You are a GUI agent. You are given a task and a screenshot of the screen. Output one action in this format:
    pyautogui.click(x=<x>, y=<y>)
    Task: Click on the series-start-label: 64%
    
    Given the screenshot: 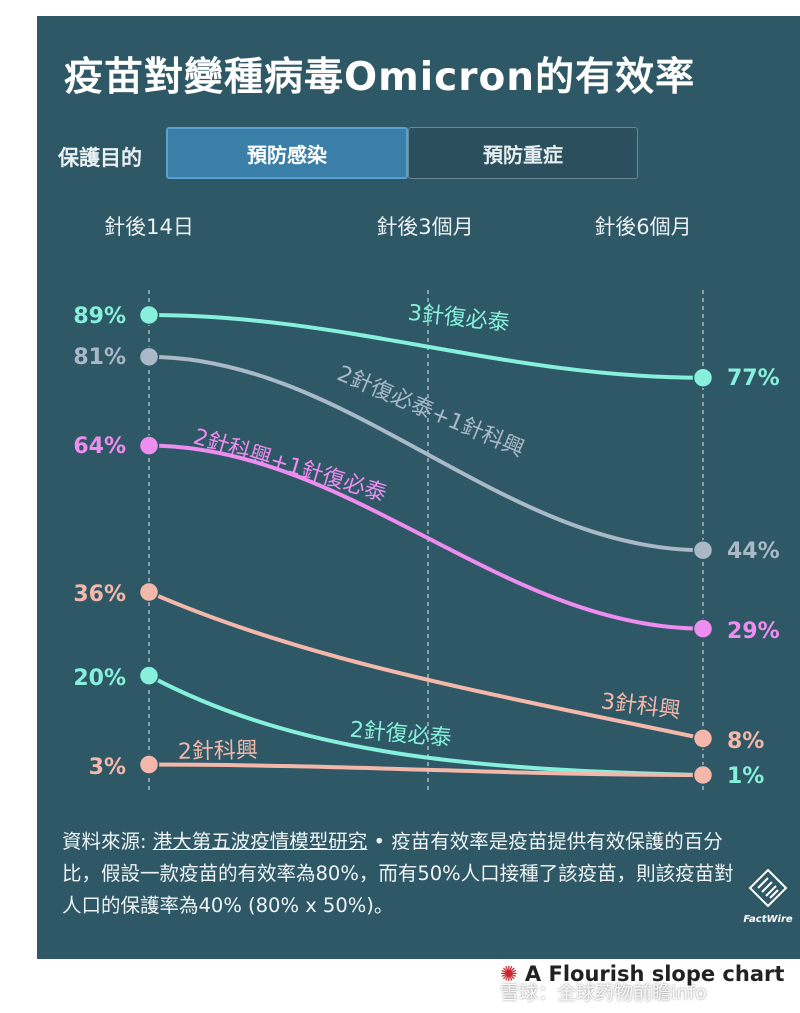 What is the action you would take?
    pyautogui.click(x=99, y=446)
    